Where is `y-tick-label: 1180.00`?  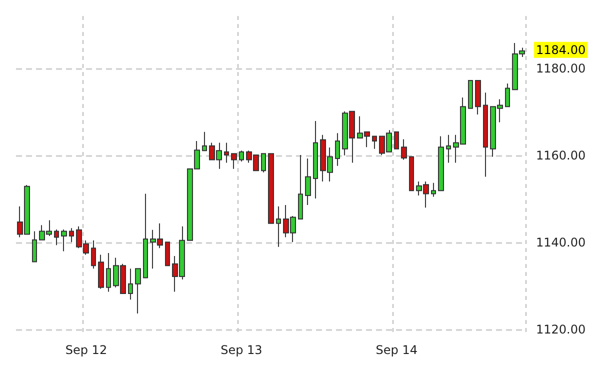 y-tick-label: 1180.00 is located at coordinates (561, 68).